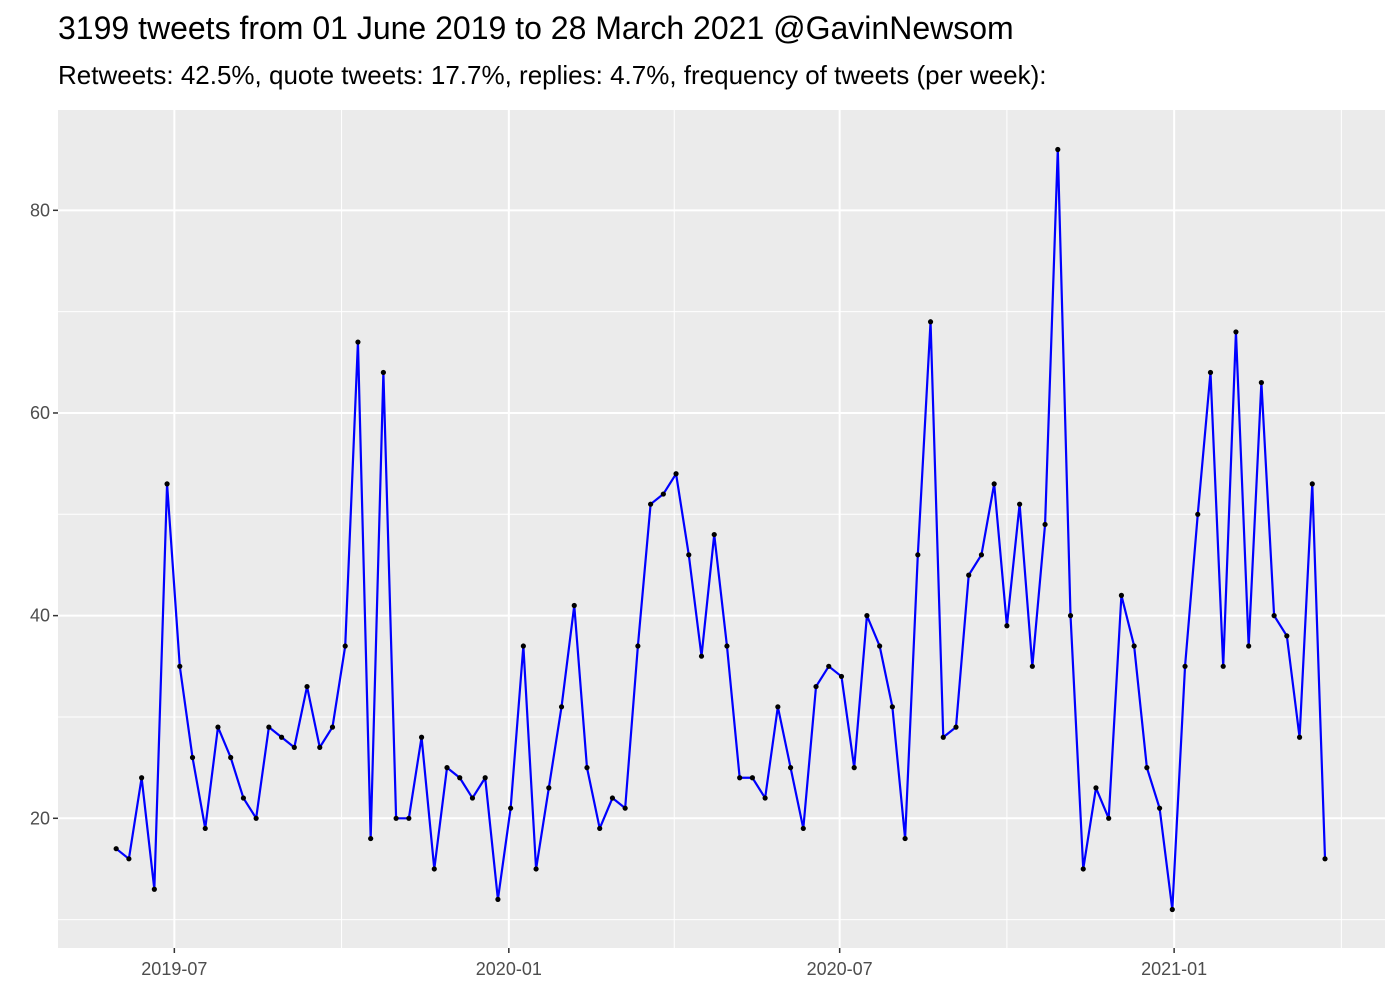 The height and width of the screenshot is (1000, 1400). I want to click on x-tick-label: 2019-07, so click(174, 969).